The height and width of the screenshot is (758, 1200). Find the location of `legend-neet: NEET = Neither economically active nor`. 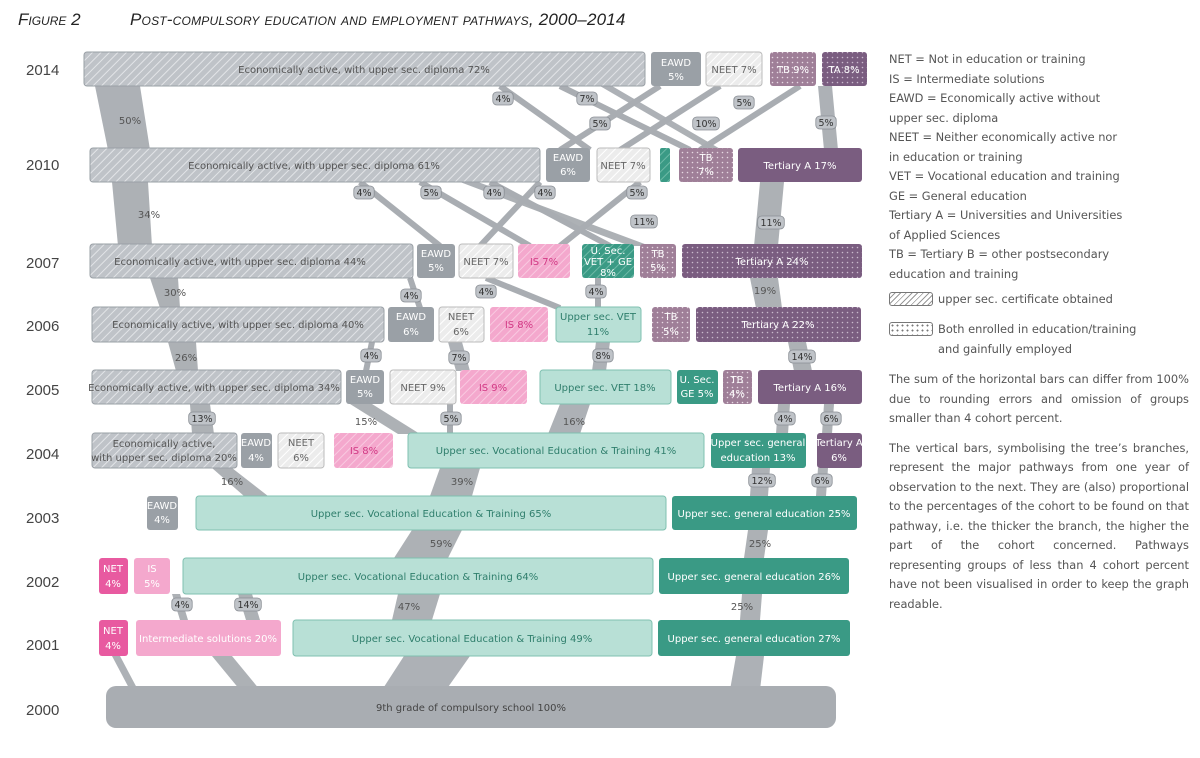

legend-neet: NEET = Neither economically active nor is located at coordinates (1003, 137).